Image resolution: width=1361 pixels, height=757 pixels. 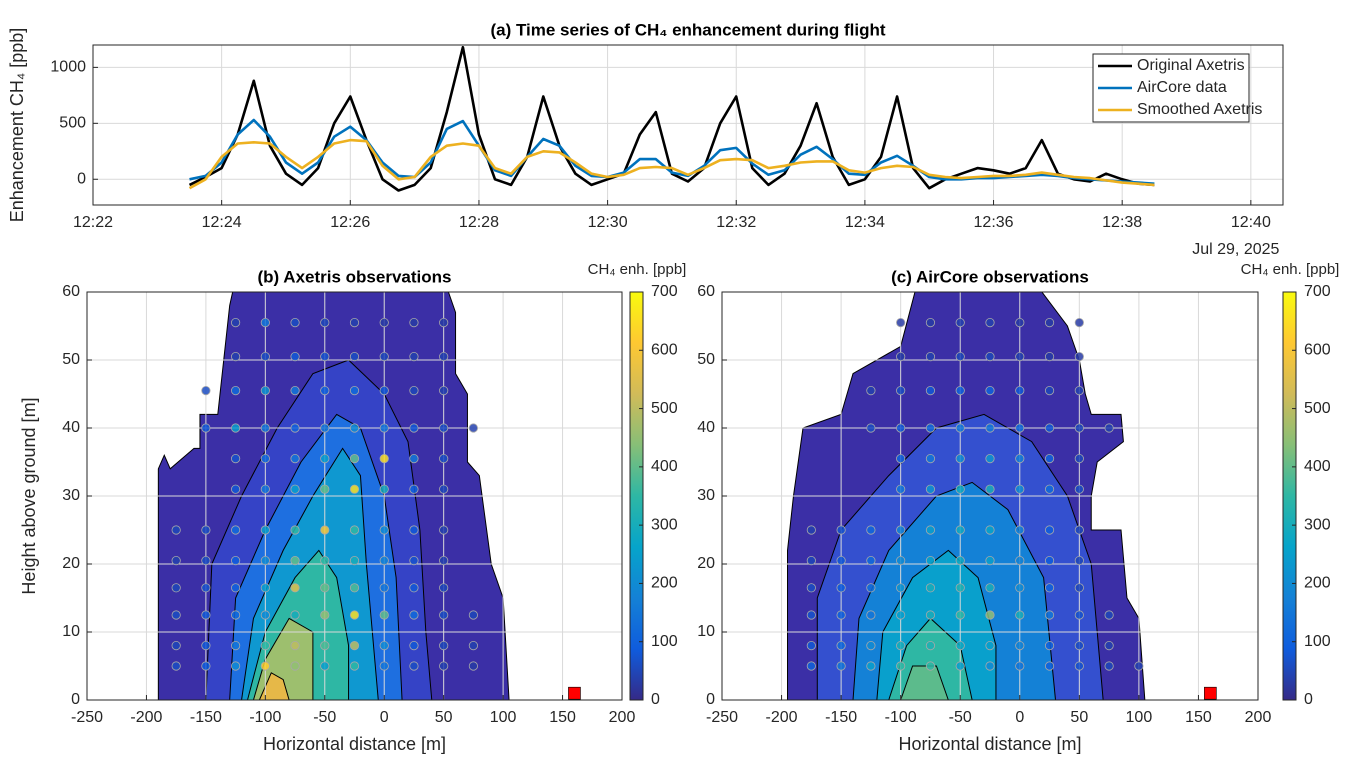 What do you see at coordinates (355, 276) in the screenshot?
I see `chart-title: (b) Axetris observations` at bounding box center [355, 276].